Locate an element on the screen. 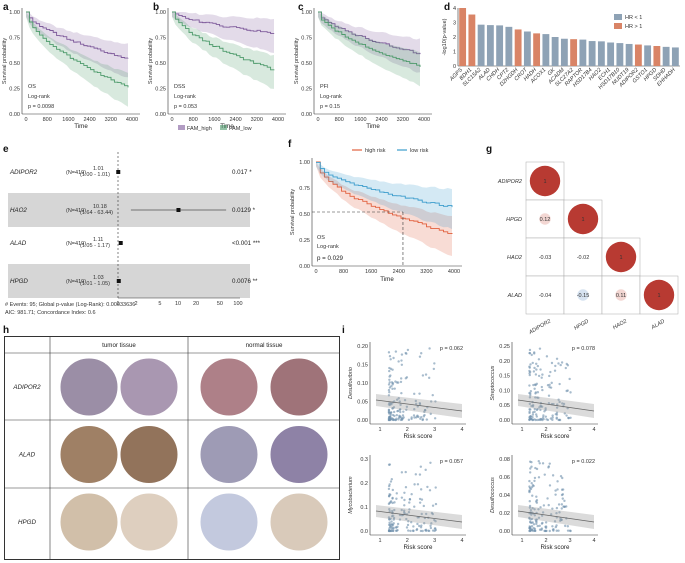 The width and height of the screenshot is (685, 563). sc-fit-line is located at coordinates (419, 405).